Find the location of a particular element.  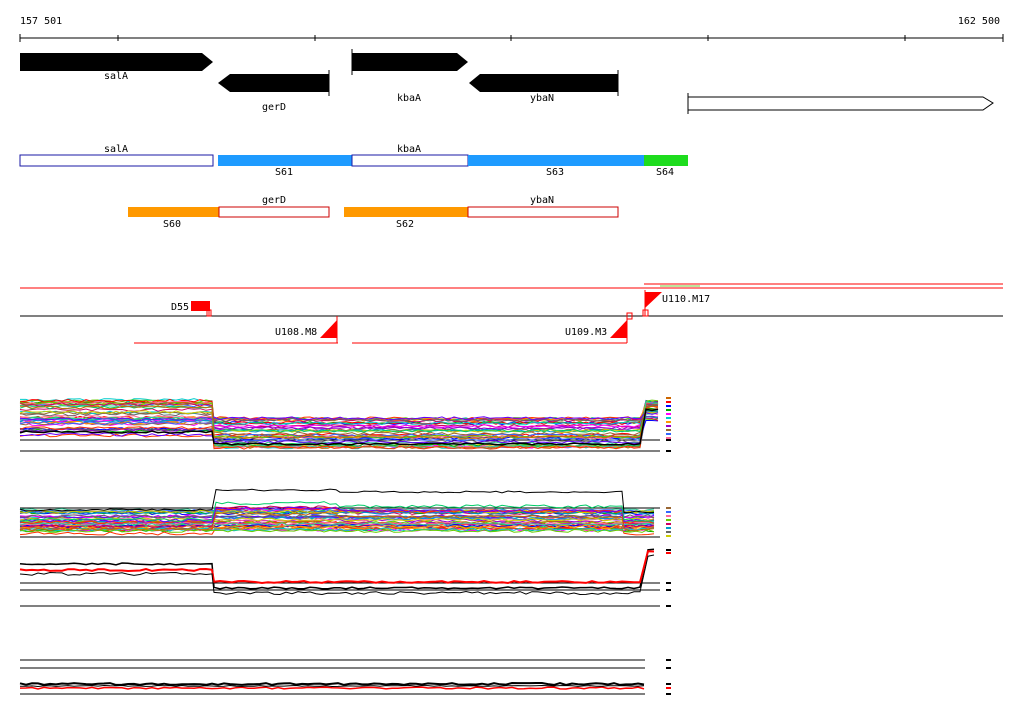

segment-S61 is located at coordinates (285, 160).